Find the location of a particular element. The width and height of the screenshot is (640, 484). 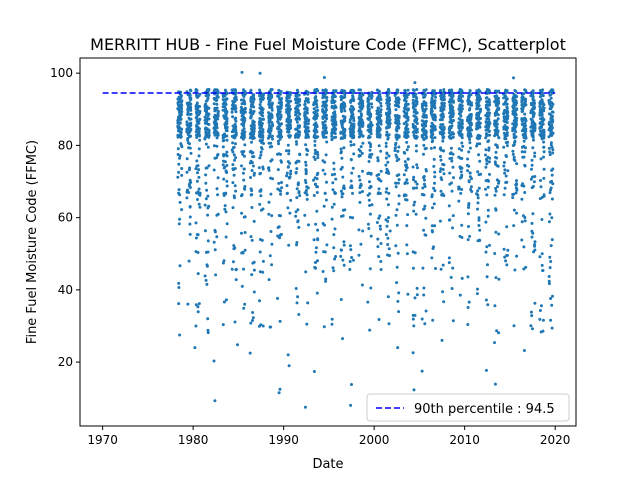

y-tick-label: 20 is located at coordinates (65, 362).